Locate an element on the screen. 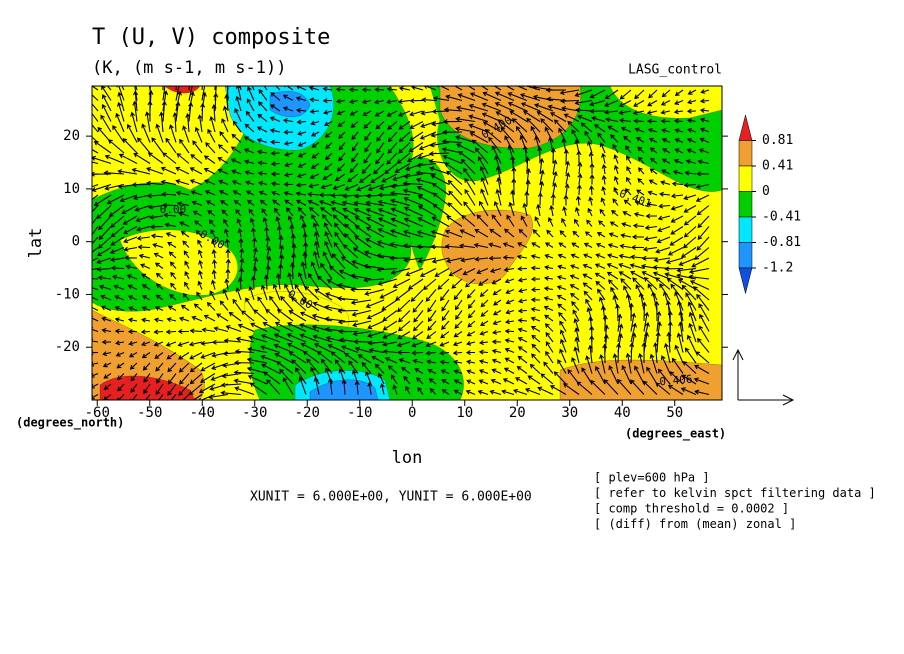  y-tick-label: 10 is located at coordinates (71, 189).